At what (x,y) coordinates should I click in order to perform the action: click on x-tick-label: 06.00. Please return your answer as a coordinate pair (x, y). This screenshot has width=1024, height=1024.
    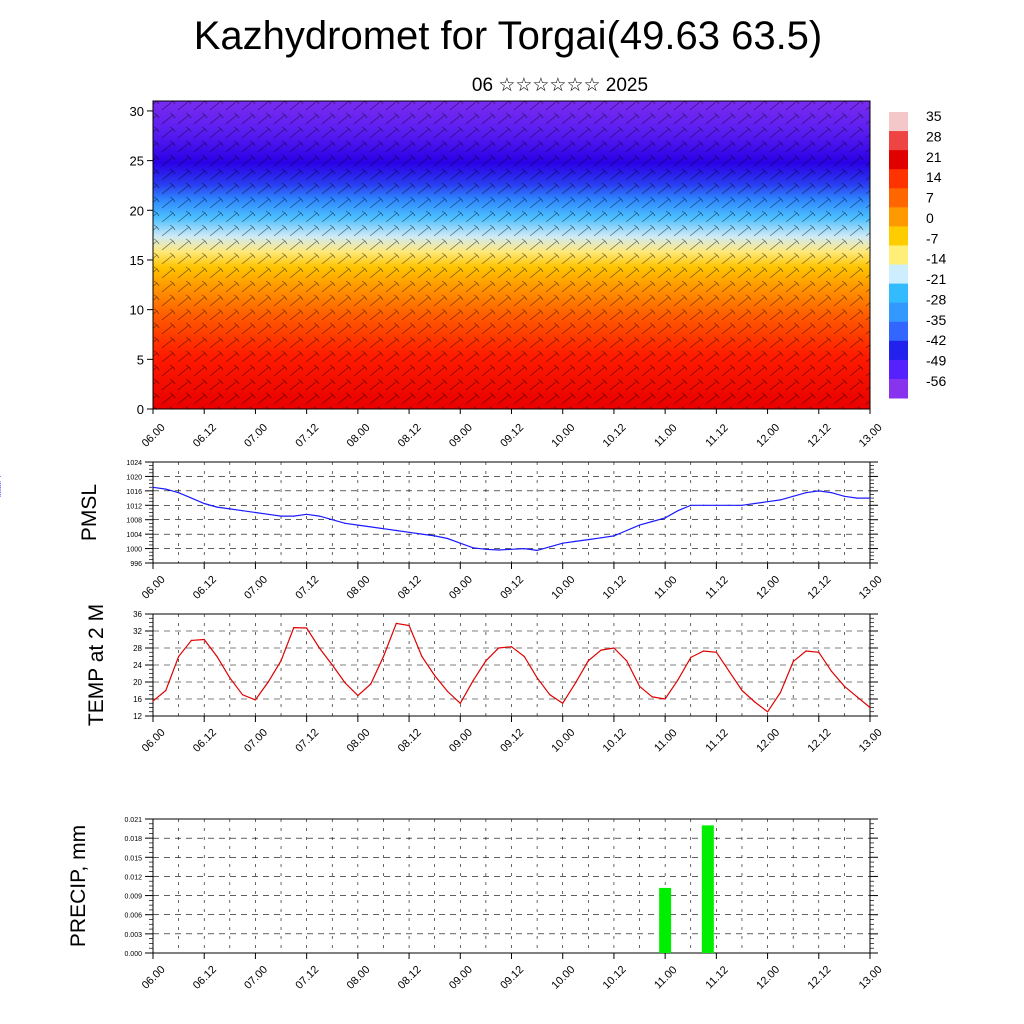
    Looking at the image, I should click on (154, 741).